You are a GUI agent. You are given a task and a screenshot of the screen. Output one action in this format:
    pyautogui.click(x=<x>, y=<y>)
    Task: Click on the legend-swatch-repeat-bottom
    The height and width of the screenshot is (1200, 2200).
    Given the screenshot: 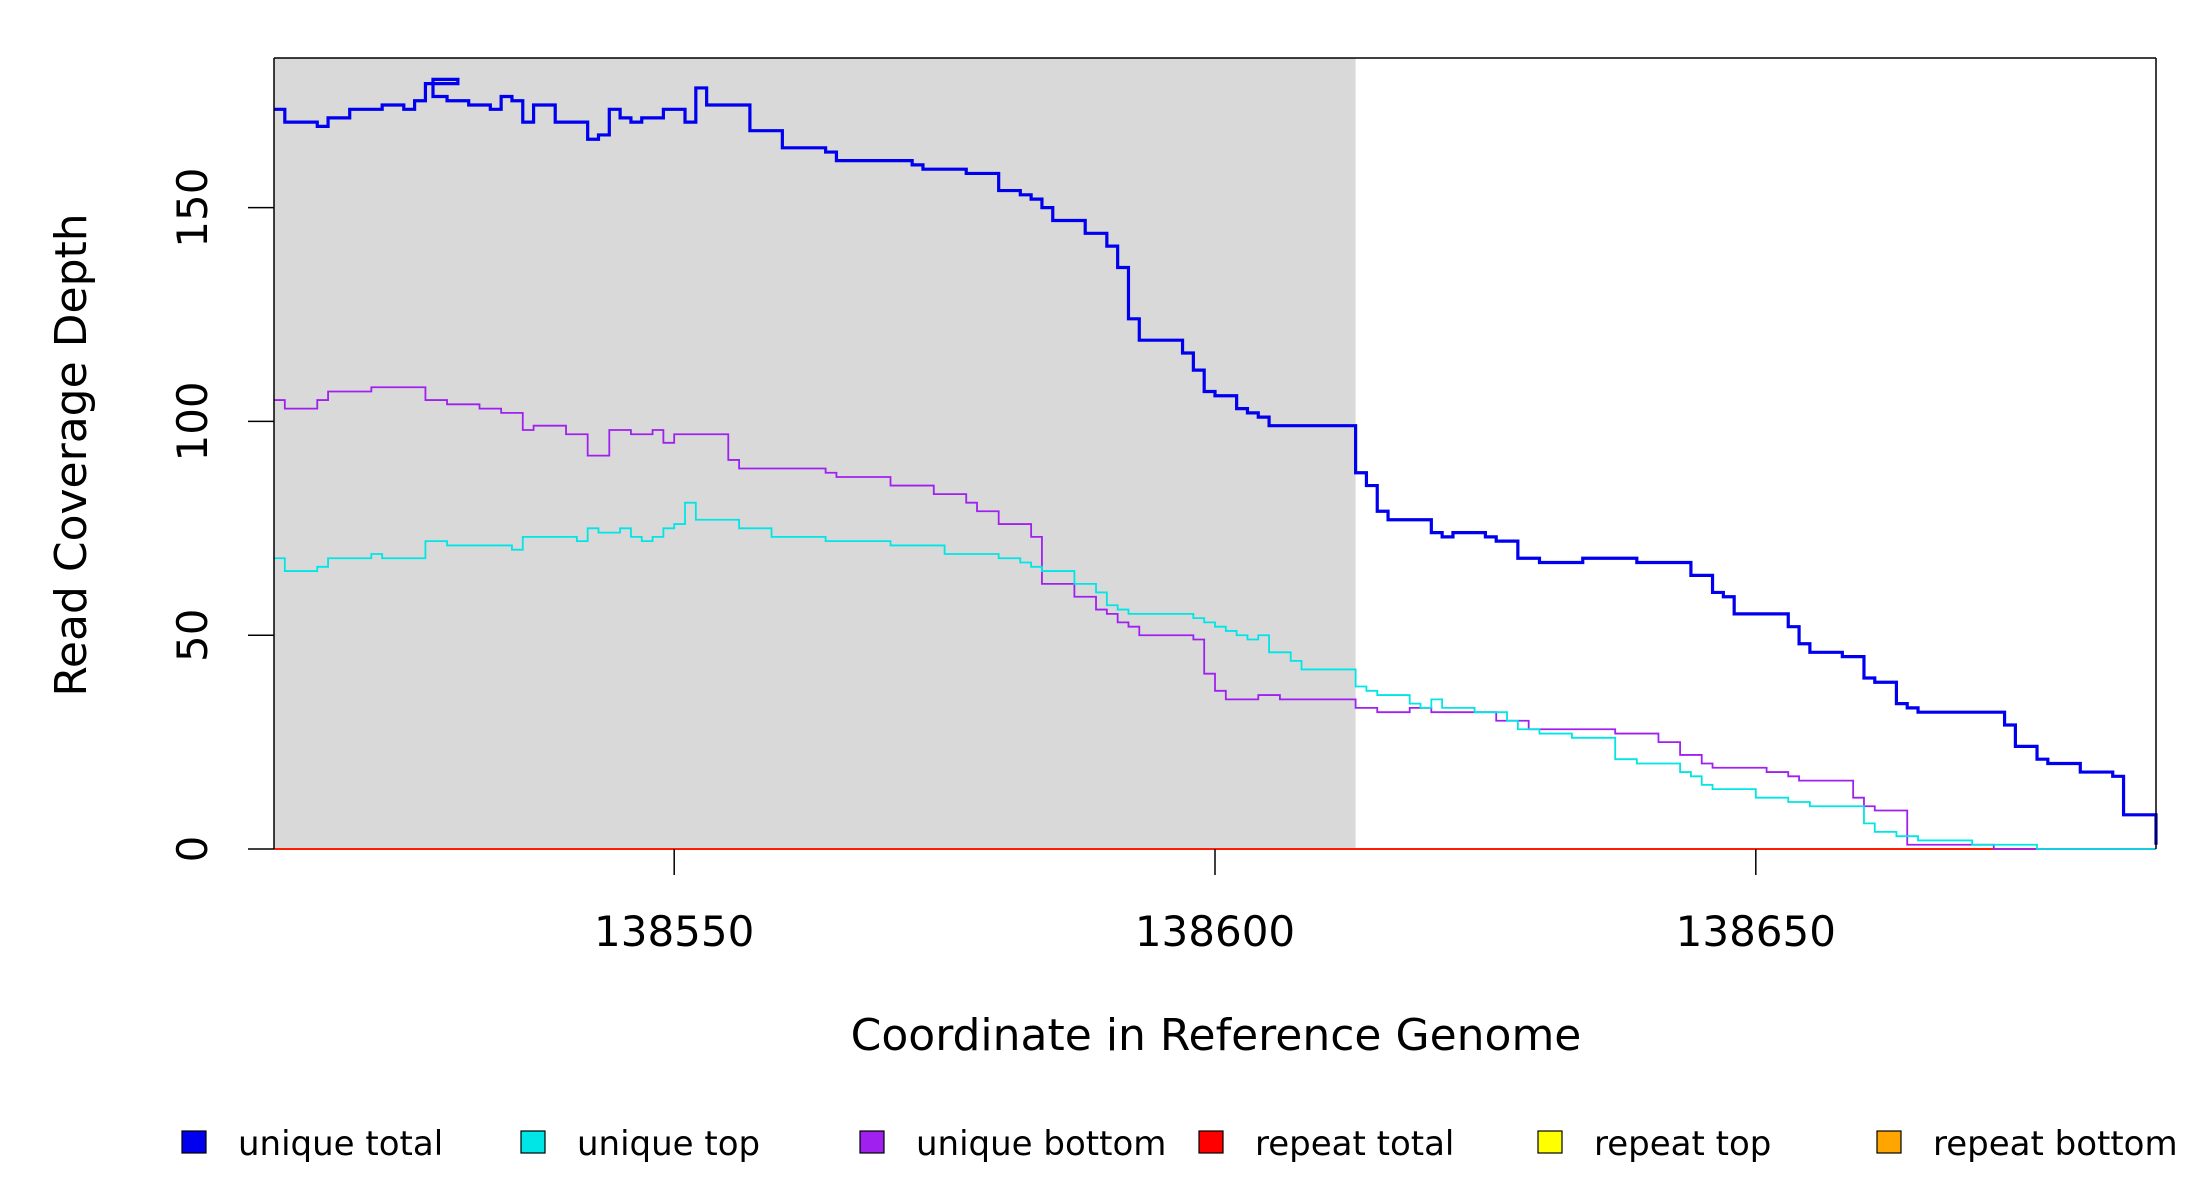 What is the action you would take?
    pyautogui.click(x=1889, y=1142)
    